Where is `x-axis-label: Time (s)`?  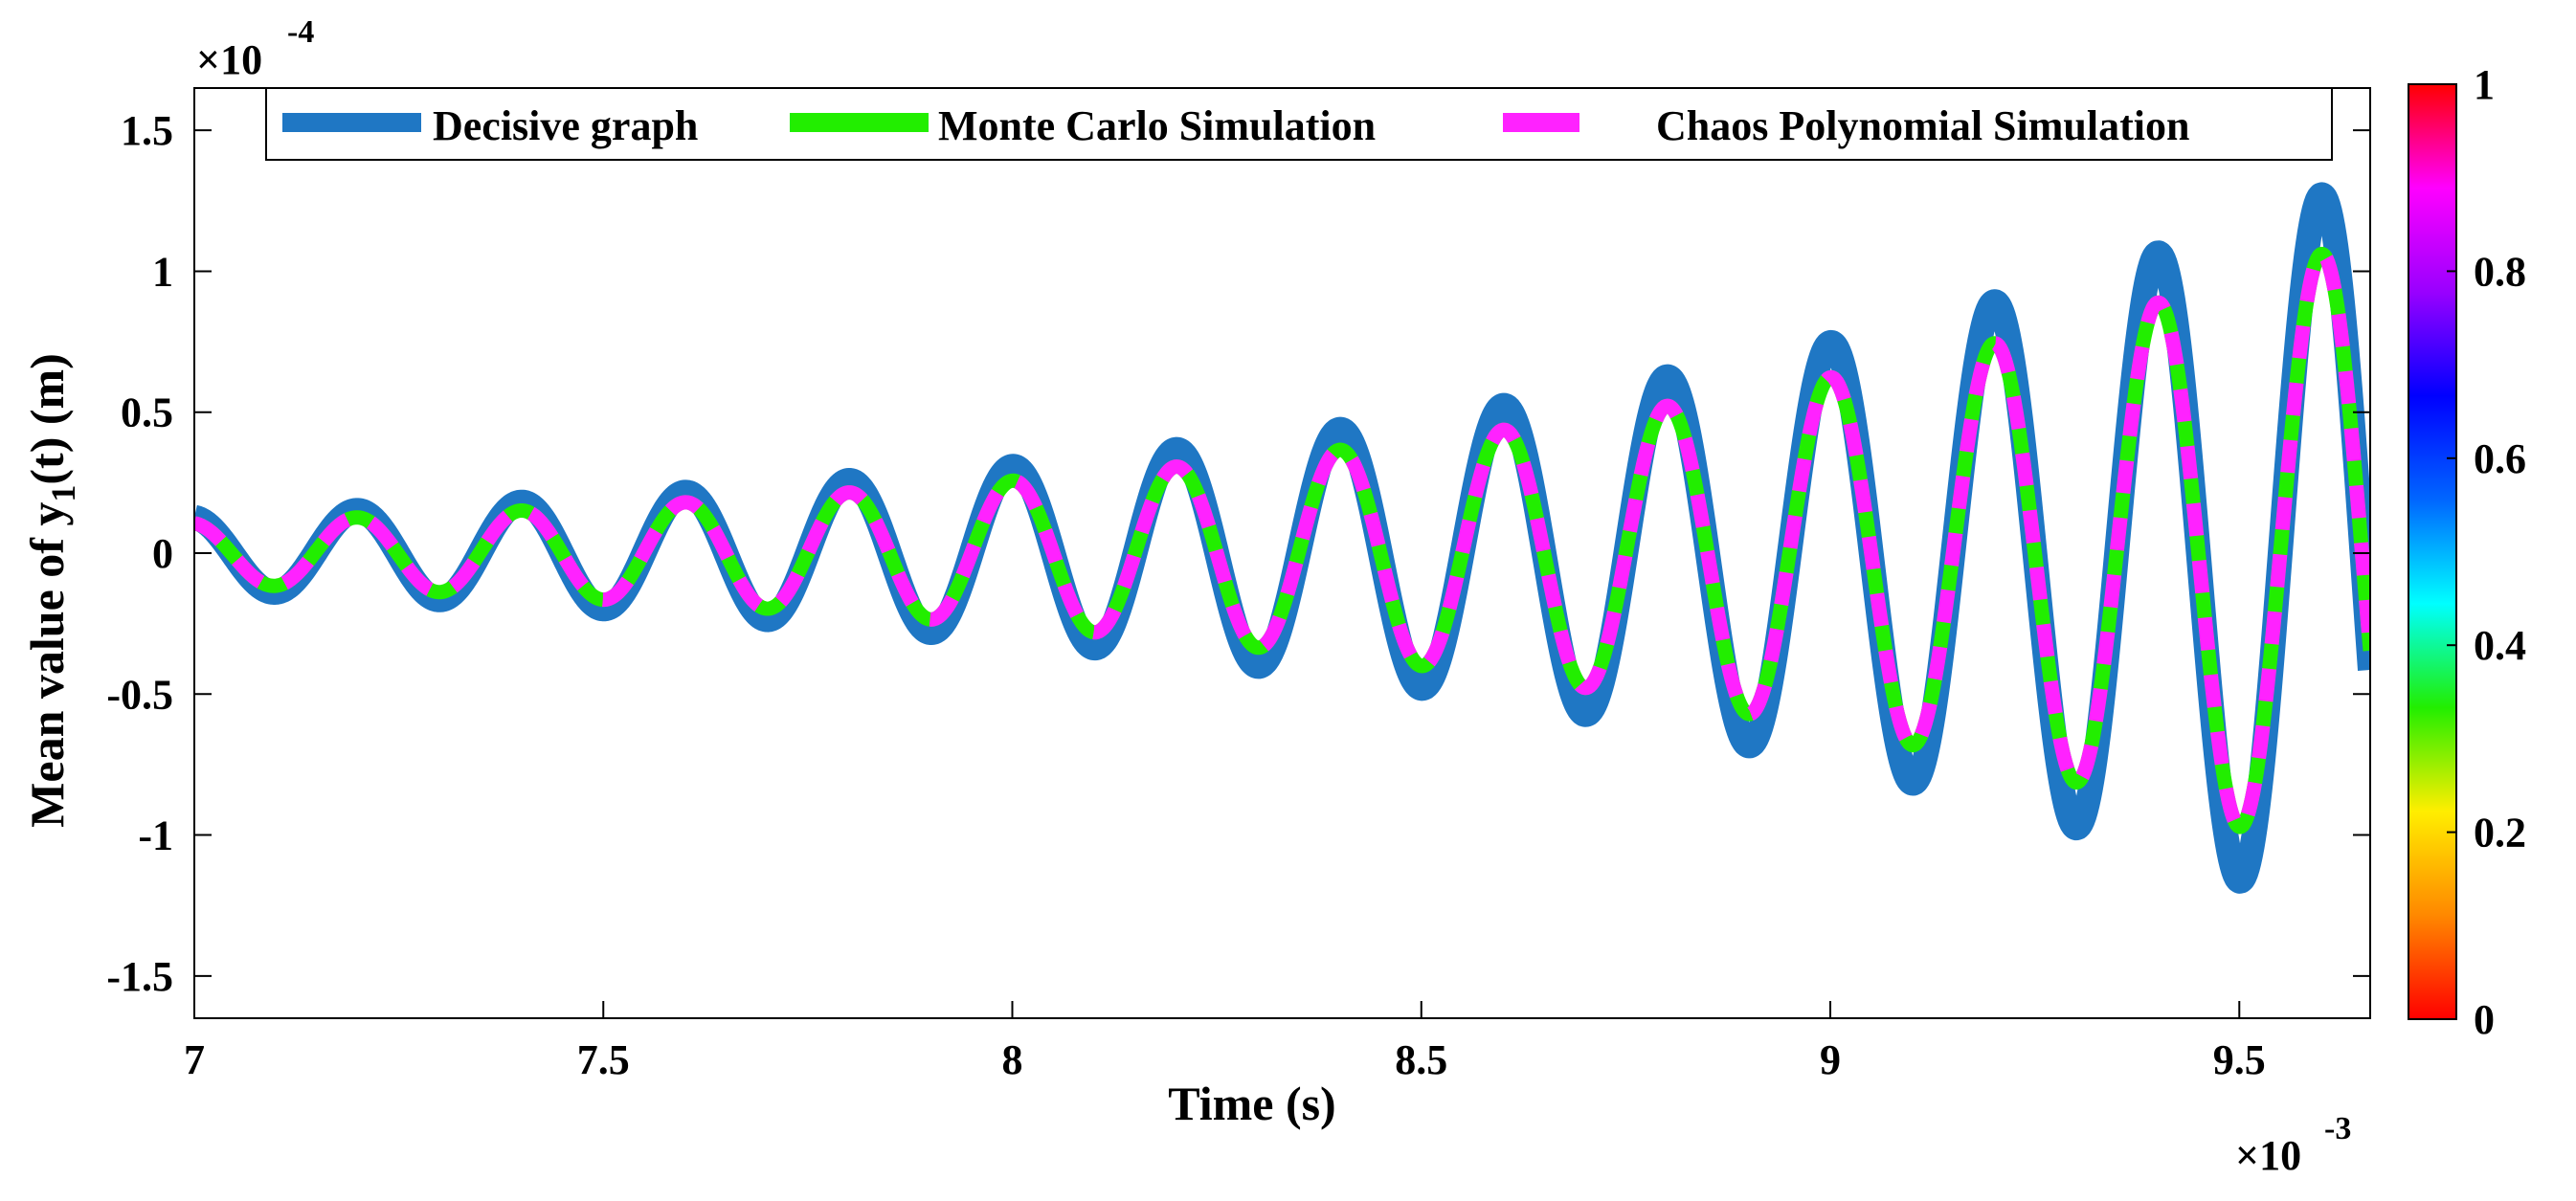 x-axis-label: Time (s) is located at coordinates (1252, 1103).